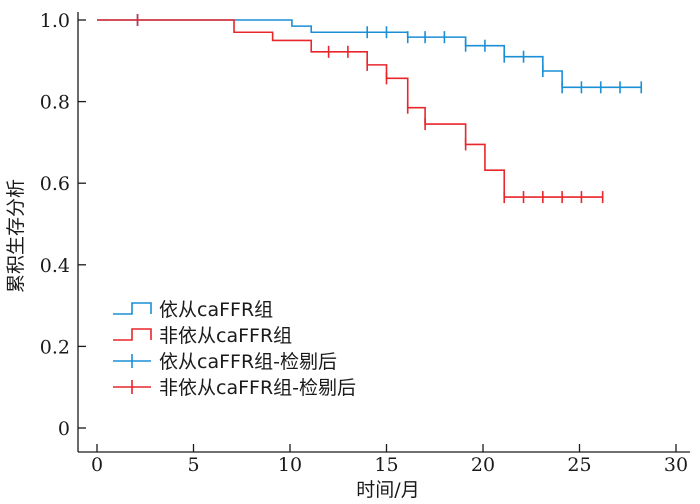 This screenshot has width=700, height=504. What do you see at coordinates (16, 236) in the screenshot?
I see `y-axis-title: 累积生存分析` at bounding box center [16, 236].